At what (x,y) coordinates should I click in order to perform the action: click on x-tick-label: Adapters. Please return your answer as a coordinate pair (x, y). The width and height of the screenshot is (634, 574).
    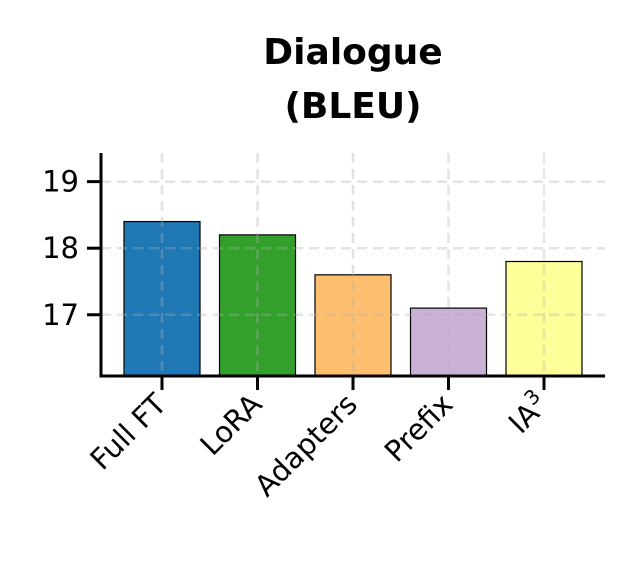
    Looking at the image, I should click on (306, 445).